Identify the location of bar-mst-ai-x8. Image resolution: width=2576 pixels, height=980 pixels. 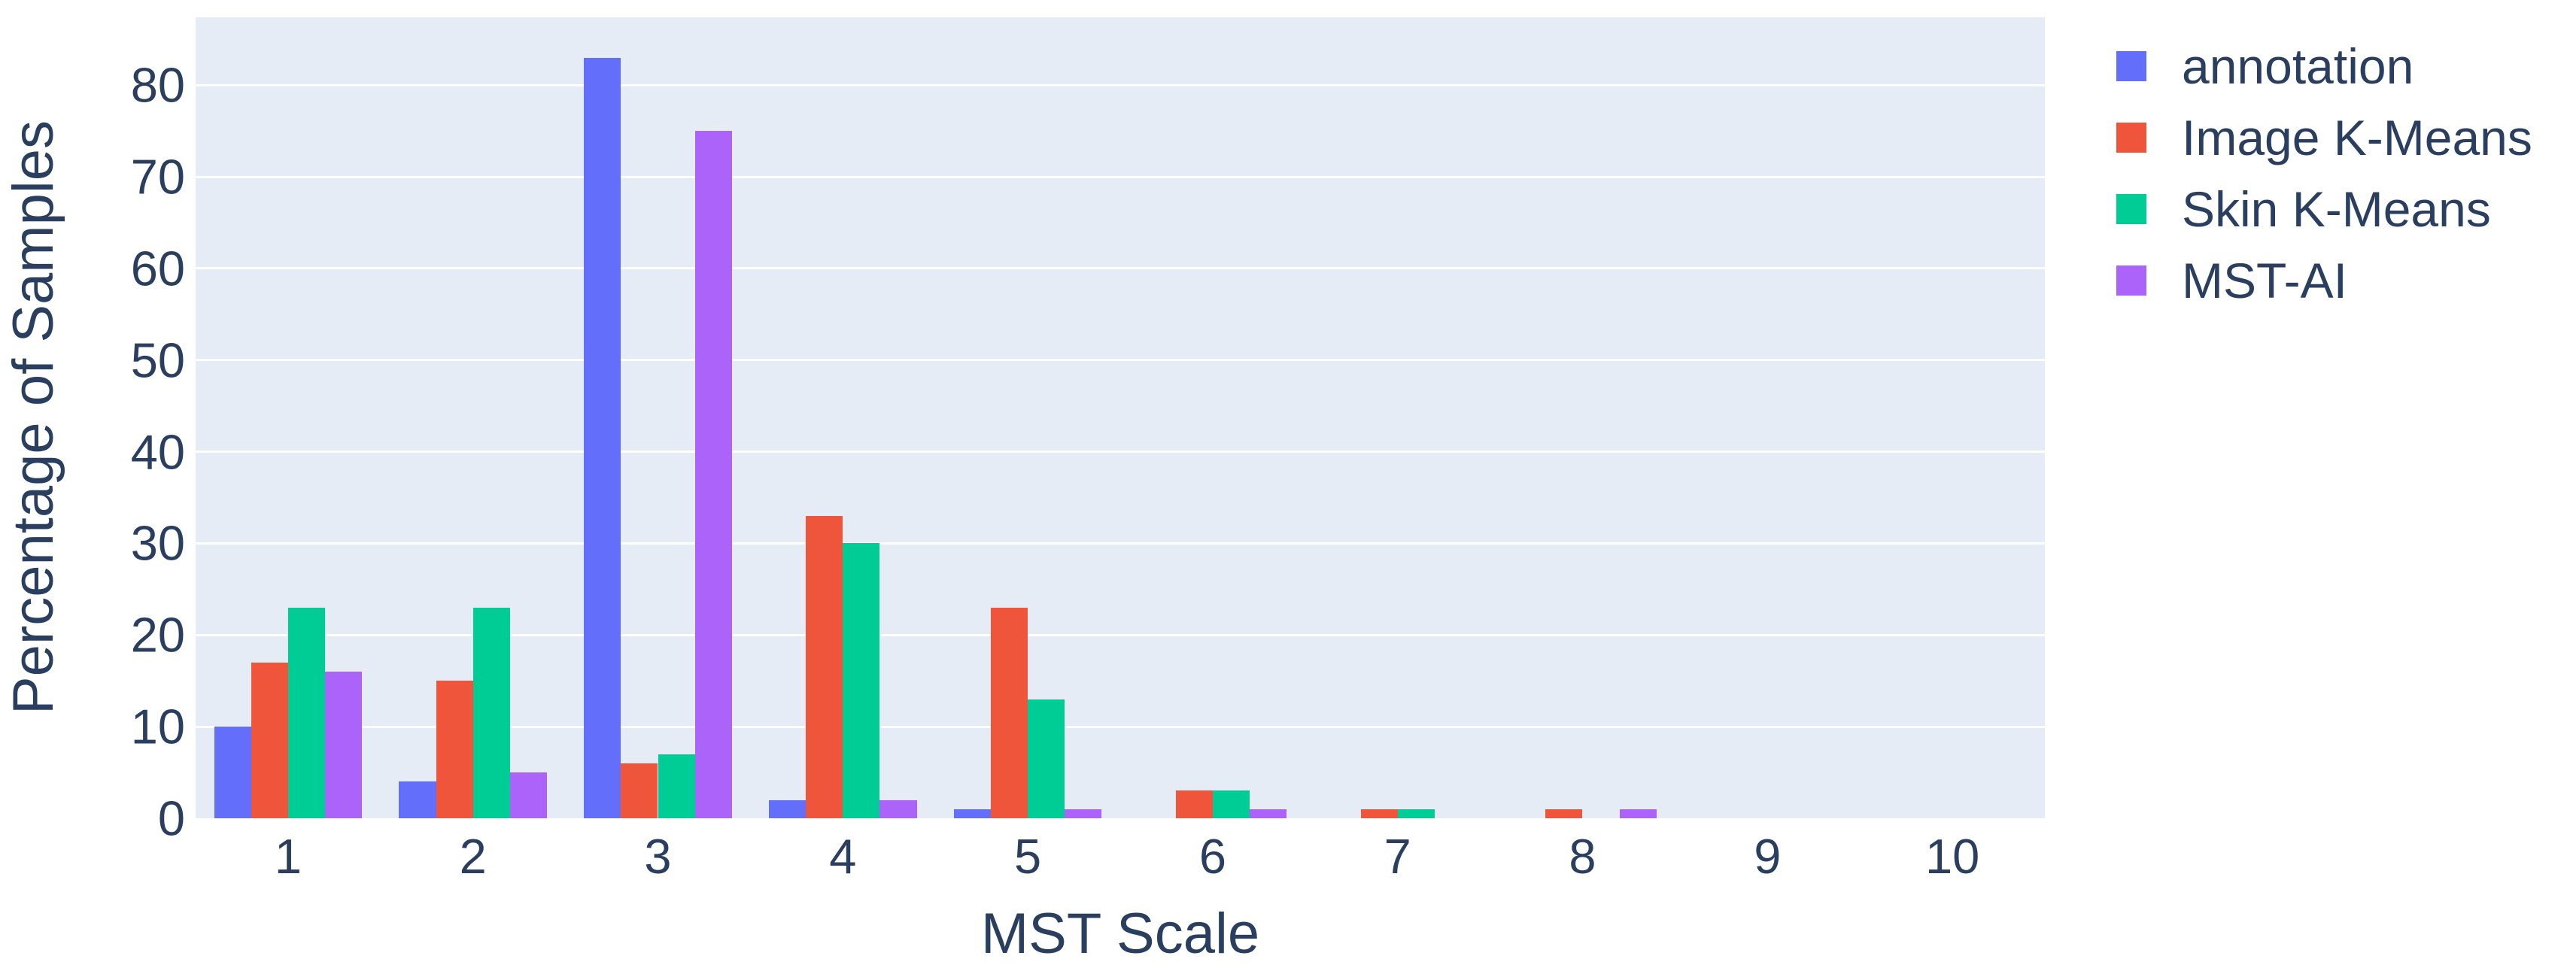
(1638, 814).